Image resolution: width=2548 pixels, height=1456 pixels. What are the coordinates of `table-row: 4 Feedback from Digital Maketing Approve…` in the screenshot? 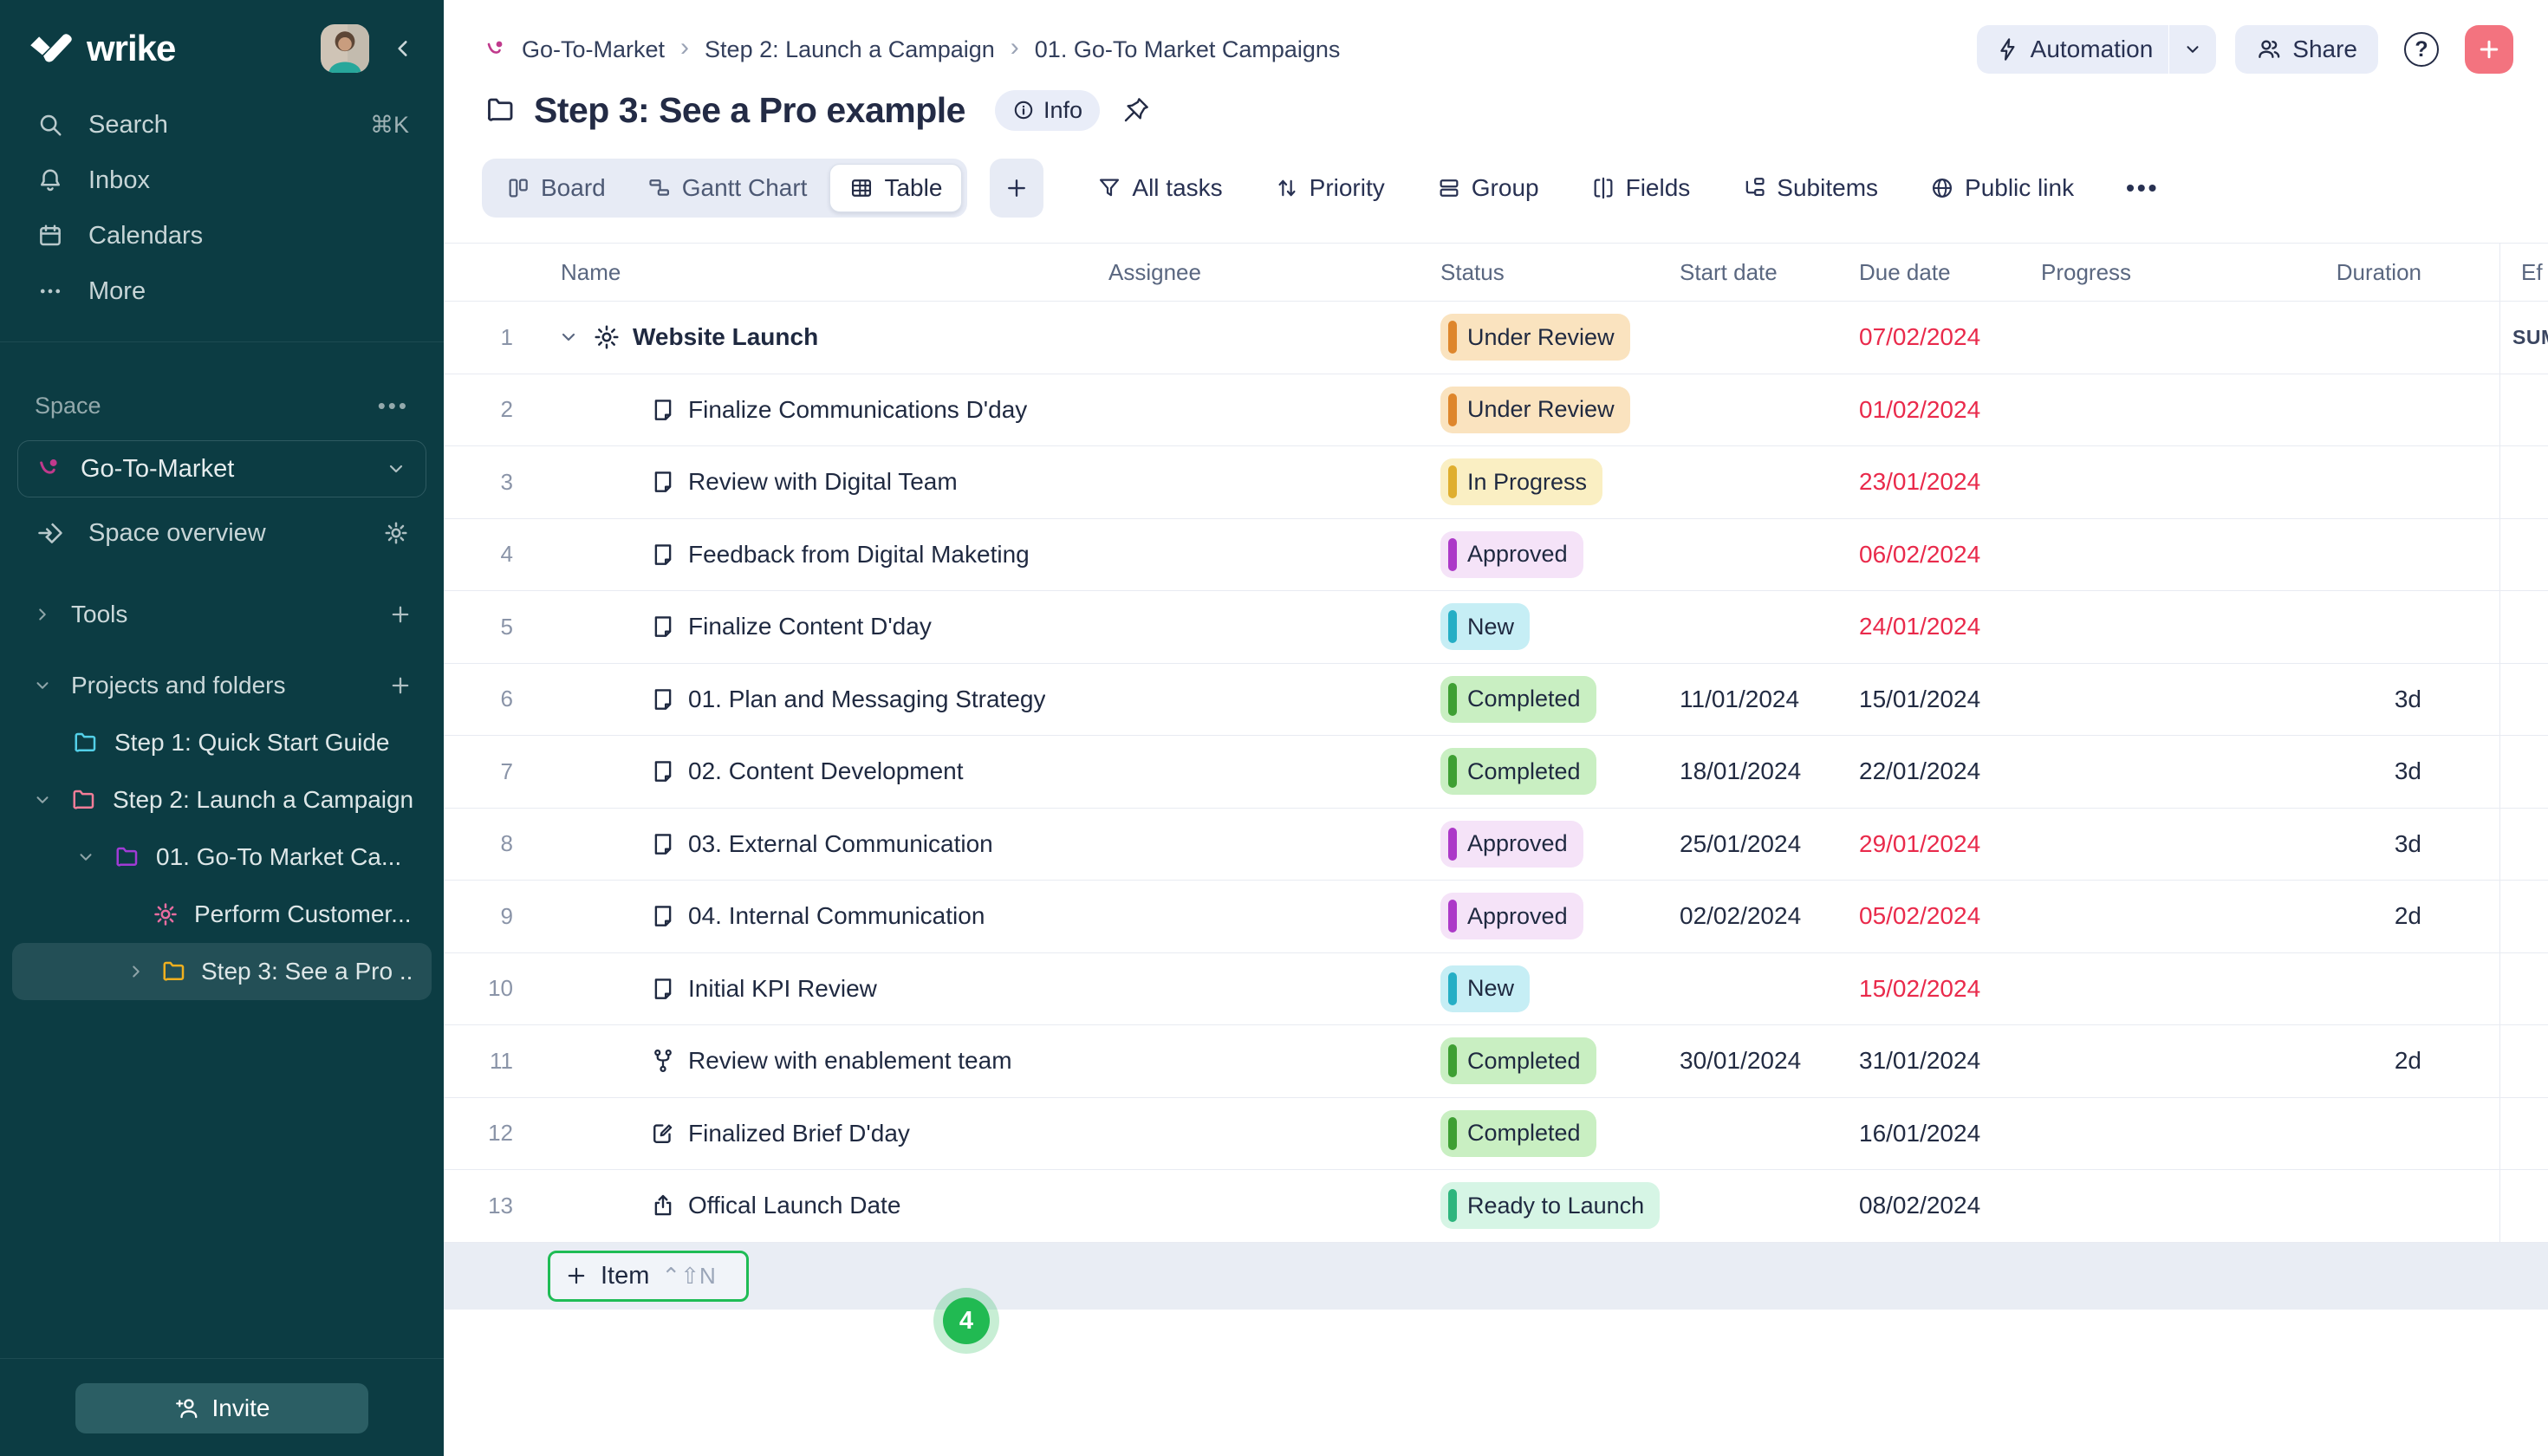 It's located at (1496, 554).